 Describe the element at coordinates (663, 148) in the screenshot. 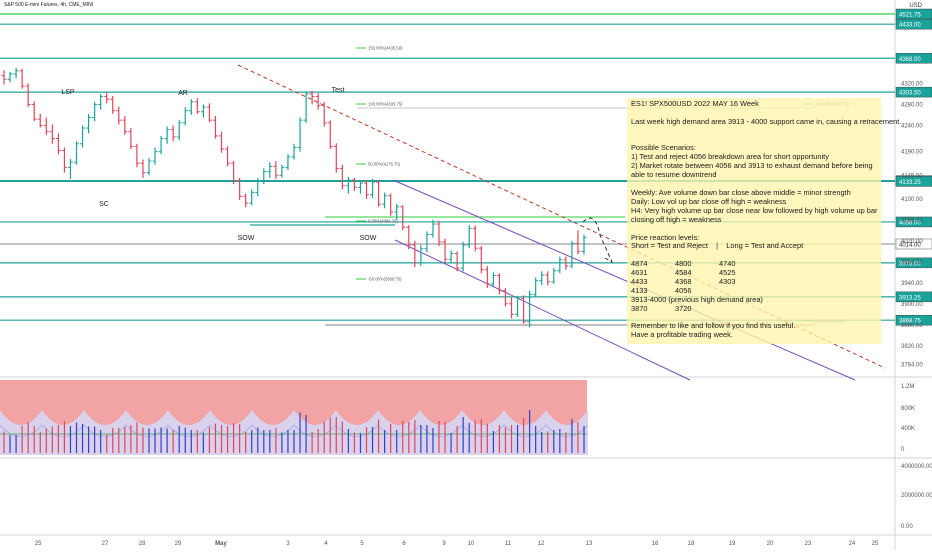

I see `note-line: Possible Scenarios:` at that location.